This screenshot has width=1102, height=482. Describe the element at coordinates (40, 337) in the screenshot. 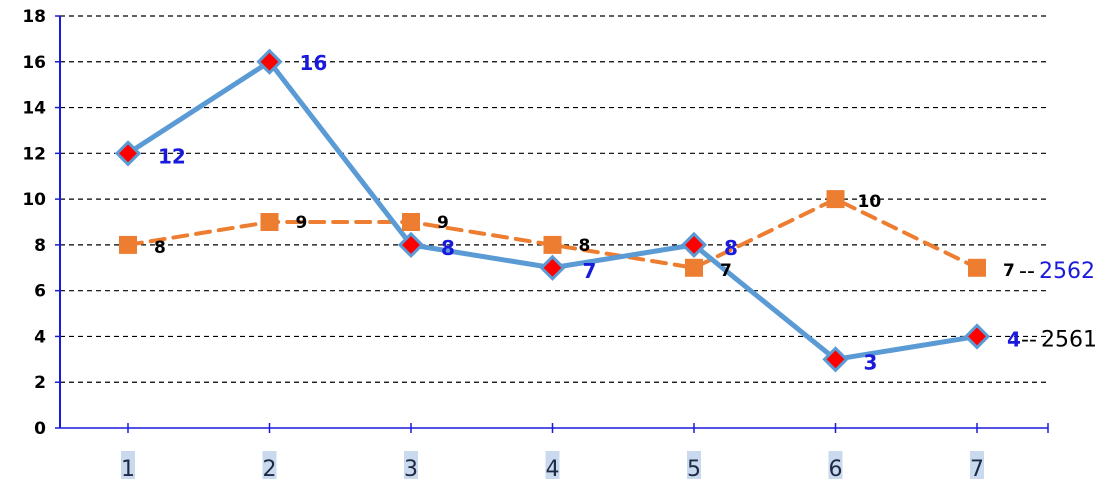

I see `y-tick-label: 4` at that location.